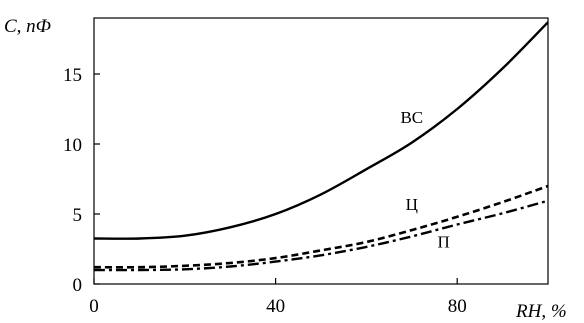 This screenshot has width=584, height=323. What do you see at coordinates (78, 285) in the screenshot?
I see `y-tick-label: 0` at bounding box center [78, 285].